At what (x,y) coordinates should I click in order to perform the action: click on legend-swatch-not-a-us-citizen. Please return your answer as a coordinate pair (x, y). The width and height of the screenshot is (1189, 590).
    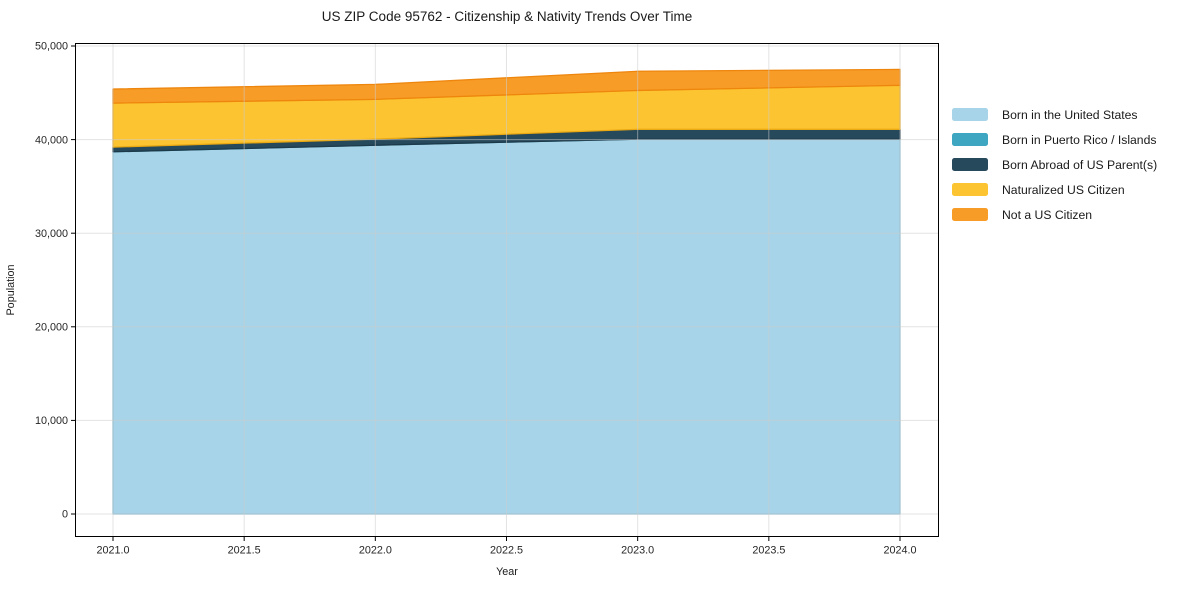
    Looking at the image, I should click on (970, 214).